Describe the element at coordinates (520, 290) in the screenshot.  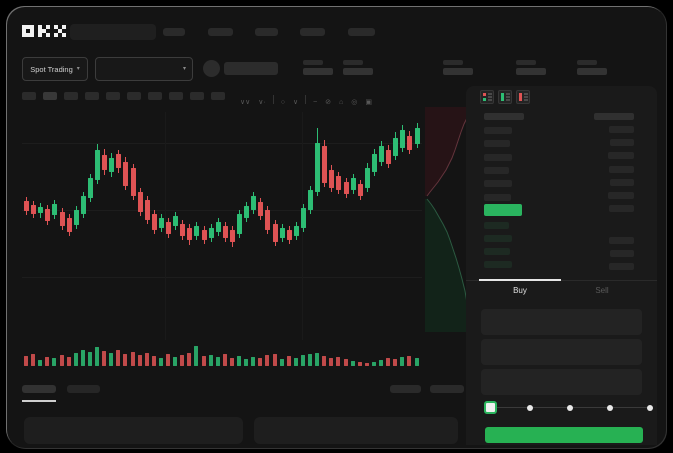
I see `tab-buy: Buy` at that location.